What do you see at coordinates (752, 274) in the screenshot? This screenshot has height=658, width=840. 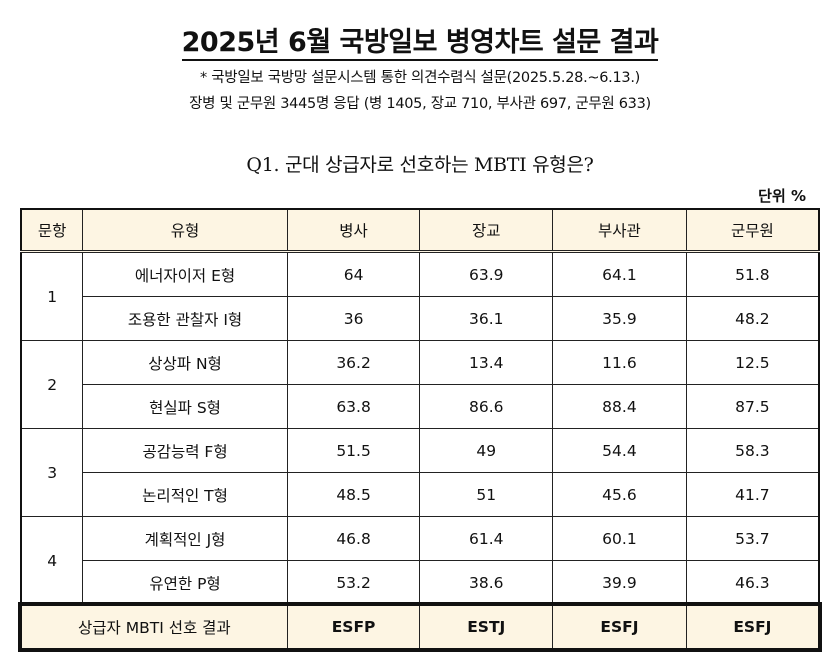 I see `value-cell: 51.8` at bounding box center [752, 274].